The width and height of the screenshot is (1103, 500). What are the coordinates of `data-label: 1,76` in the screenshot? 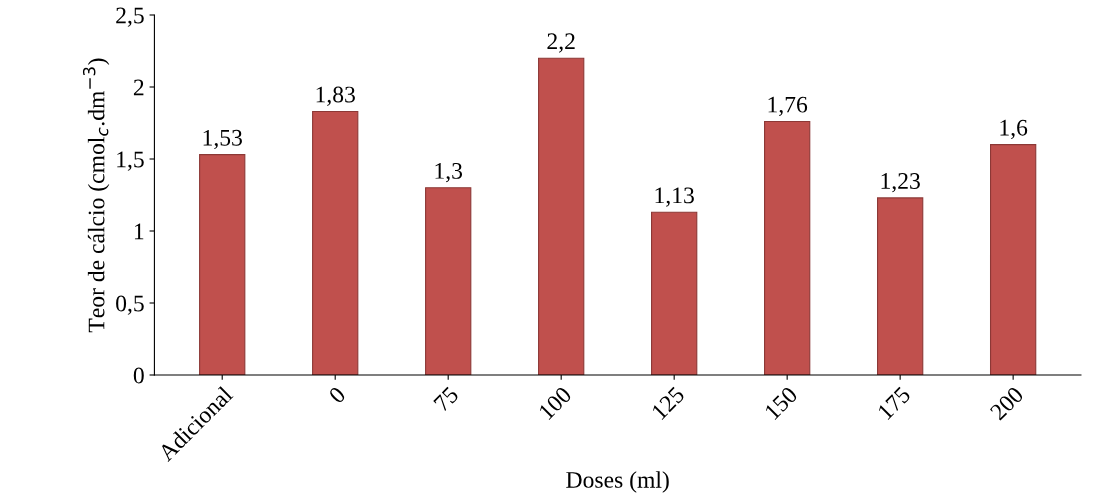 It's located at (788, 106).